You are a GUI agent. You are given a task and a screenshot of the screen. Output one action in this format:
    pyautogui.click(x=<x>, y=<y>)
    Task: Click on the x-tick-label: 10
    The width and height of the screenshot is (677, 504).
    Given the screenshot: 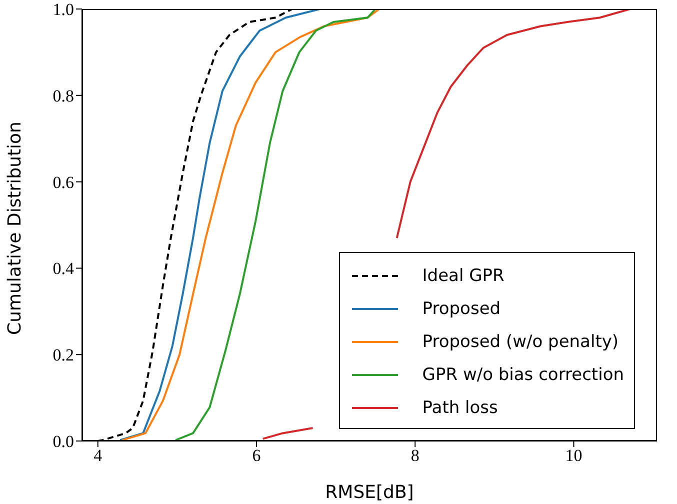 What is the action you would take?
    pyautogui.click(x=573, y=456)
    